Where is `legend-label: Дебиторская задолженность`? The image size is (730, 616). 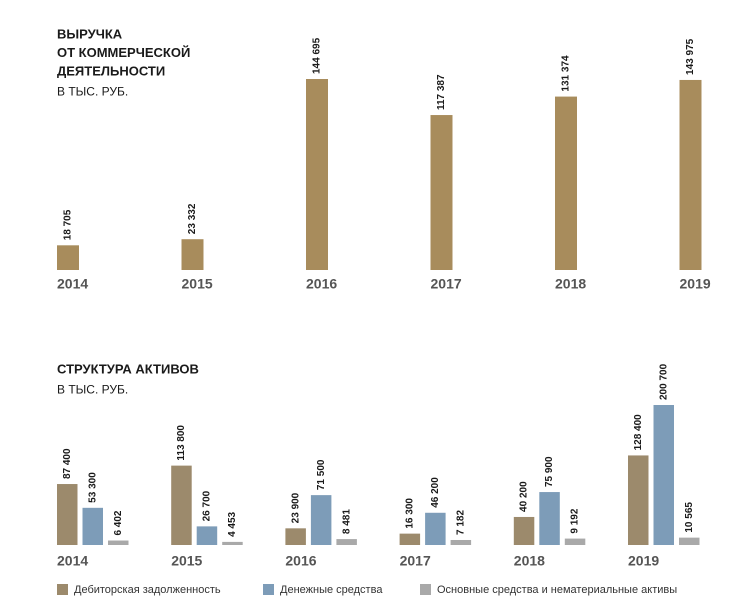
legend-label: Дебиторская задолженность is located at coordinates (147, 590).